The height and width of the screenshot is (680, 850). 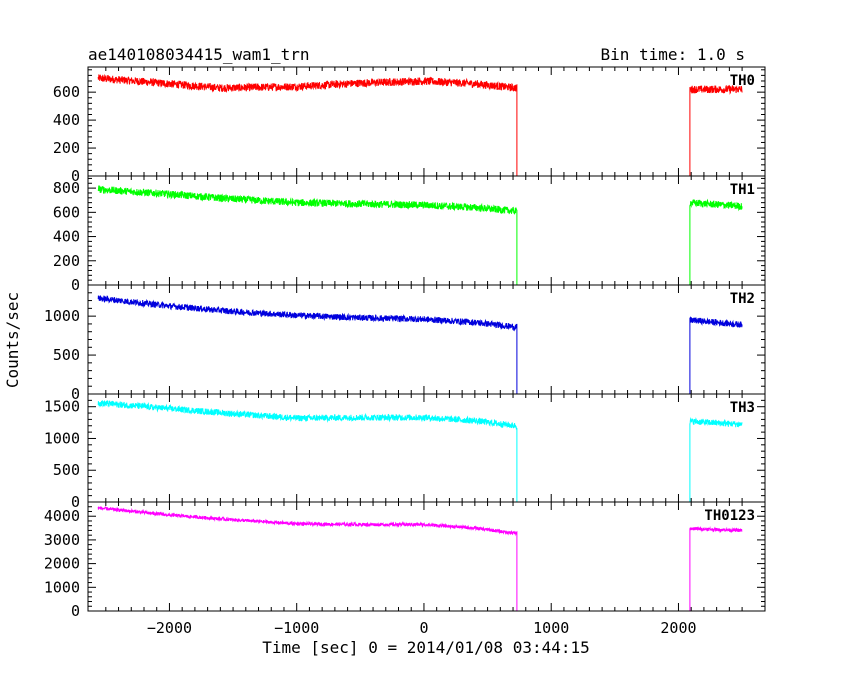 What do you see at coordinates (673, 54) in the screenshot?
I see `bin-time-label: Bin time: 1.0 s` at bounding box center [673, 54].